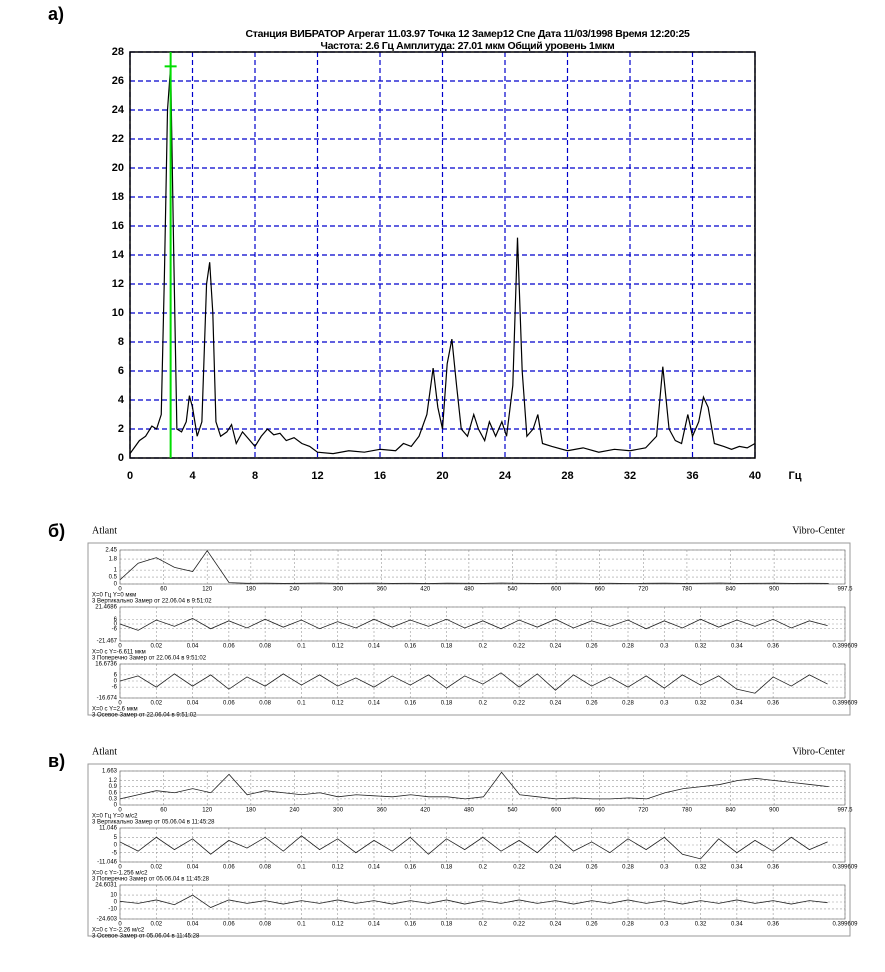 The width and height of the screenshot is (885, 972). I want to click on footer-text: X=0 с Y=-1.256 м/с2, so click(120, 874).